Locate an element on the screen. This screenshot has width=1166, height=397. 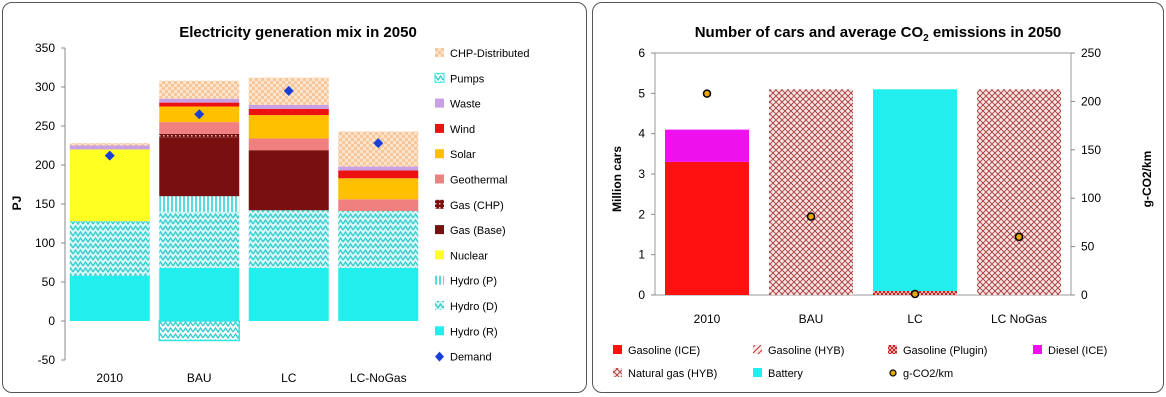
chart-title: Electricity generation mix in 2050 is located at coordinates (298, 32).